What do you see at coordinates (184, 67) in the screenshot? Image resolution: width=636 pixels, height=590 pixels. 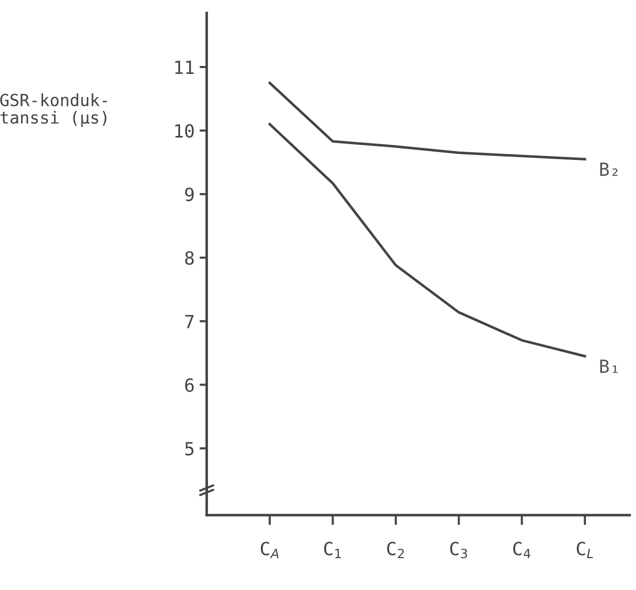 I see `y-tick-label: 11` at bounding box center [184, 67].